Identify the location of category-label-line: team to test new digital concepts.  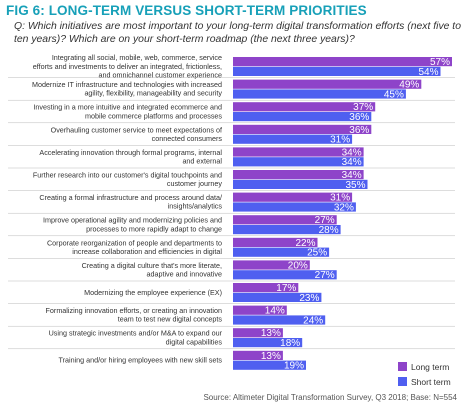
(170, 319).